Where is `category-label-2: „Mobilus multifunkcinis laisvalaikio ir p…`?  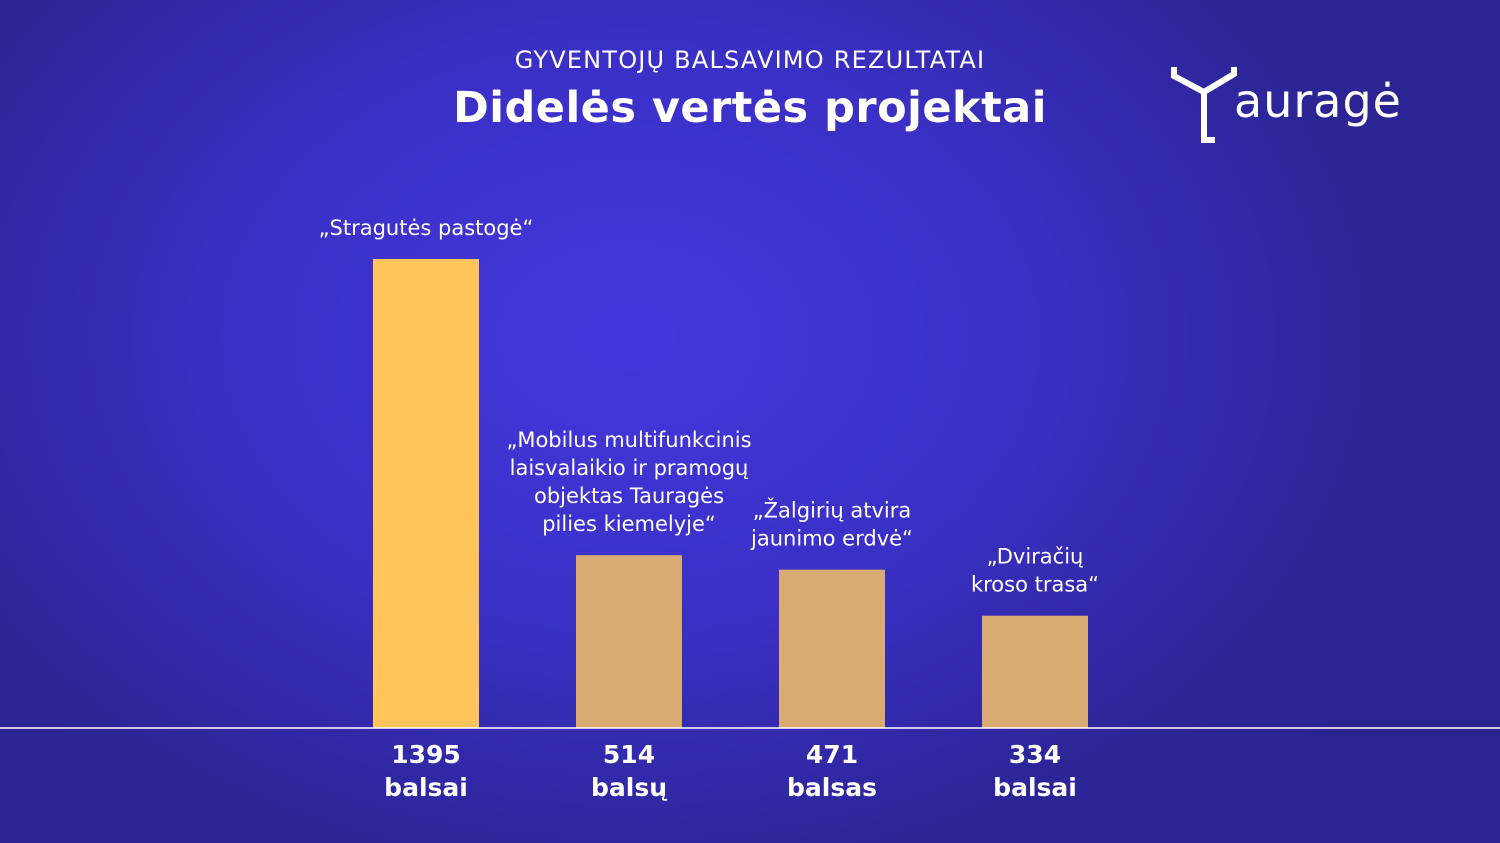
category-label-2: „Mobilus multifunkcinis laisvalaikio ir p… is located at coordinates (628, 482).